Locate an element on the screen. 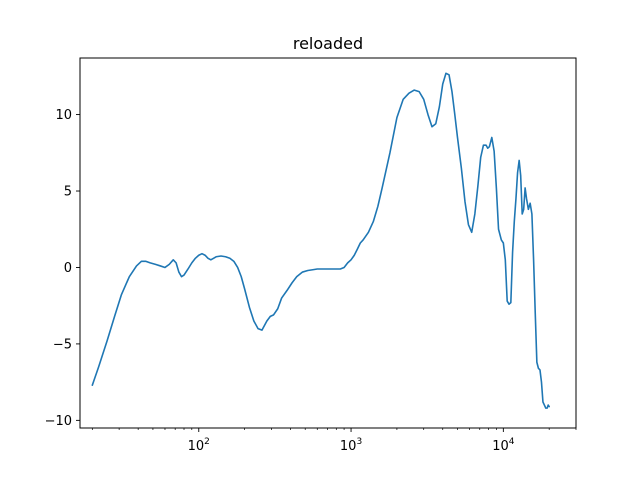 This screenshot has height=480, width=640. chart-title: reloaded is located at coordinates (328, 43).